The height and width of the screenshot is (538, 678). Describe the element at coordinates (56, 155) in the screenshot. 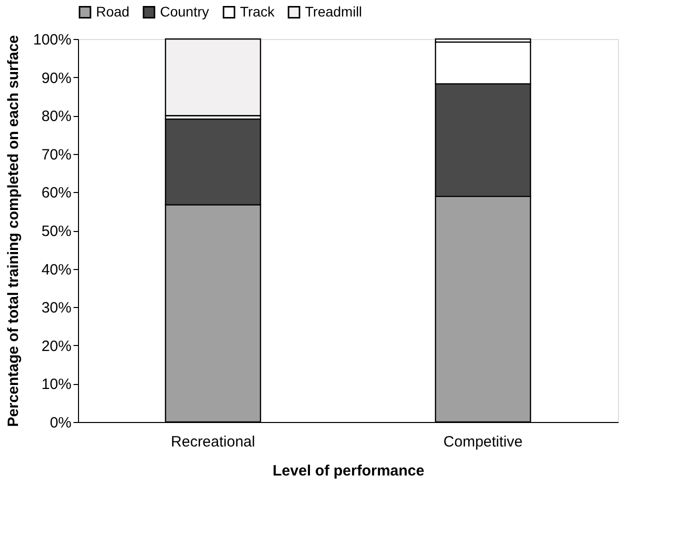

I see `y-tick-label: 70%` at that location.